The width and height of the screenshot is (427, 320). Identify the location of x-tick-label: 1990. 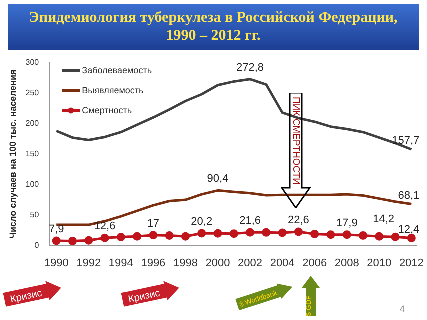
(56, 263).